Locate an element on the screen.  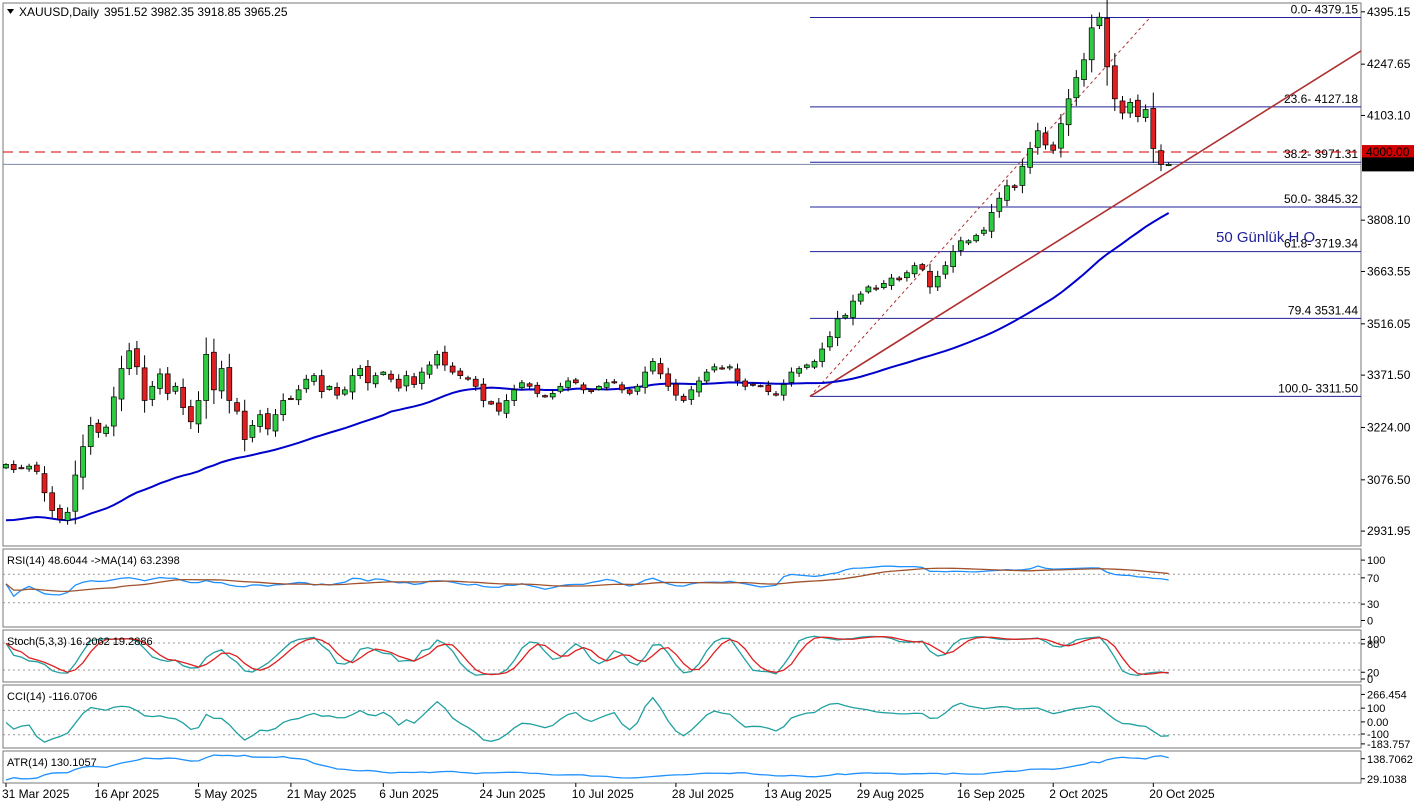
fib-level-label: 38.2- 3971.31 is located at coordinates (1321, 154).